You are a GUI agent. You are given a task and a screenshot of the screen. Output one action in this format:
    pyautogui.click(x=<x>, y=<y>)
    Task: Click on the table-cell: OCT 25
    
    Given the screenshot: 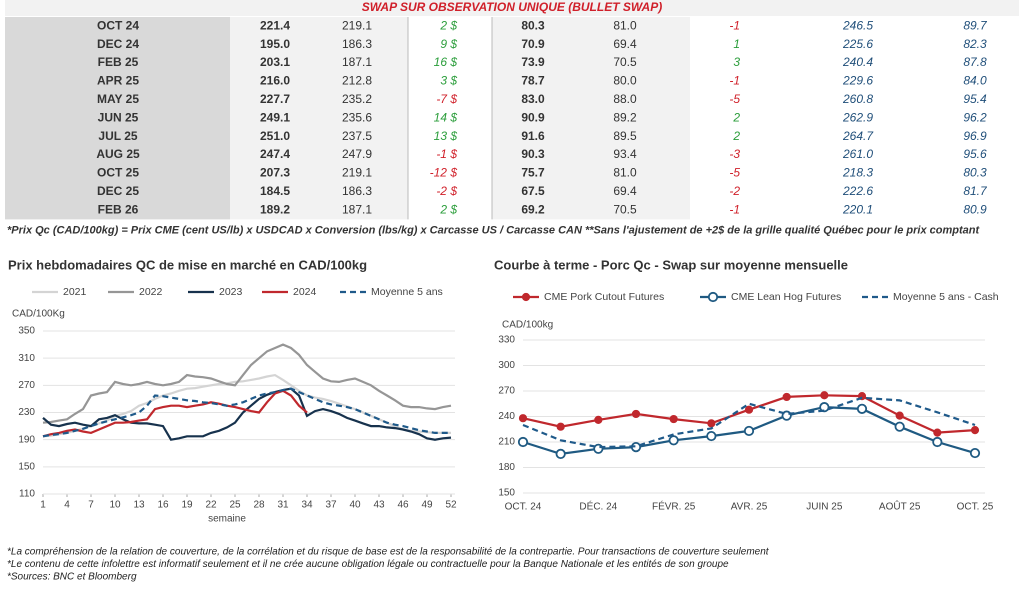 What is the action you would take?
    pyautogui.click(x=118, y=173)
    